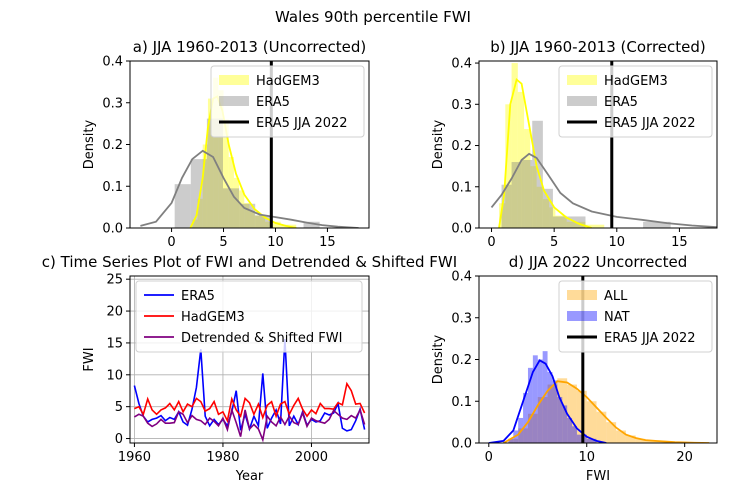 Image resolution: width=747 pixels, height=498 pixels. I want to click on x-tick-label: 1960, so click(134, 457).